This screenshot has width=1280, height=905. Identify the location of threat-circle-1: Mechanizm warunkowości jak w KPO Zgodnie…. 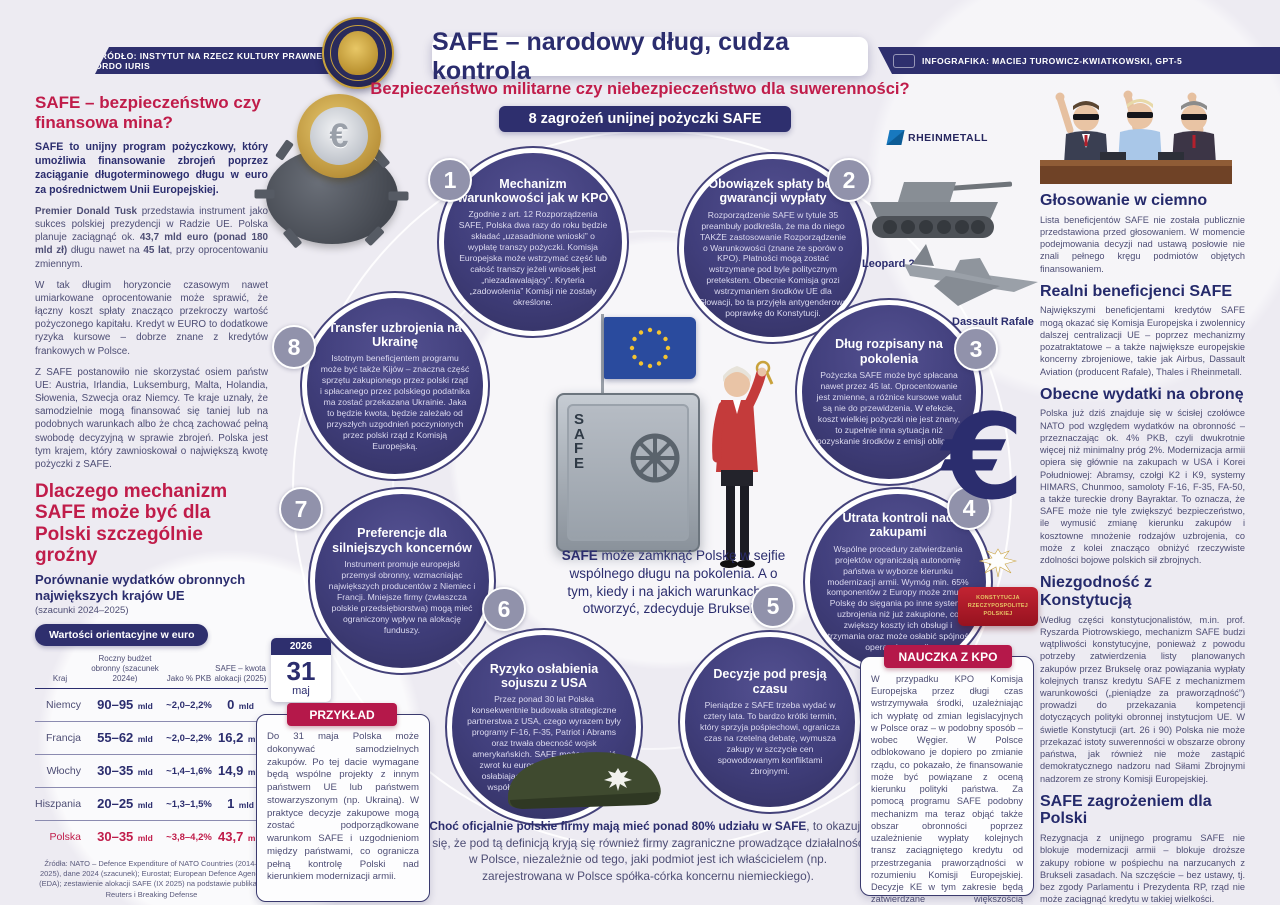
(533, 242).